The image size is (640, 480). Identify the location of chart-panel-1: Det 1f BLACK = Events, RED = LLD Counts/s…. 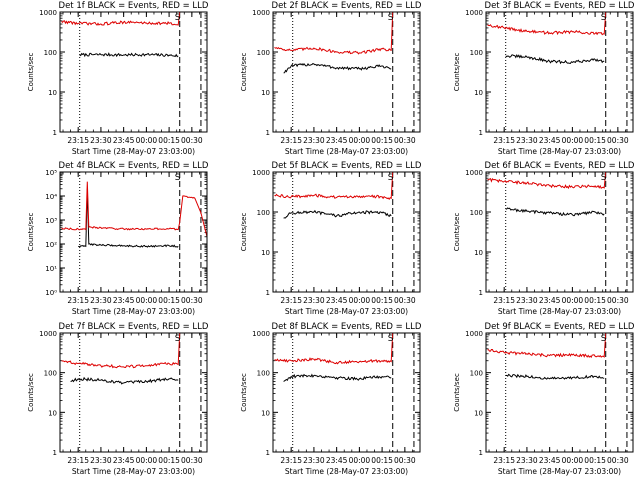
(118, 78).